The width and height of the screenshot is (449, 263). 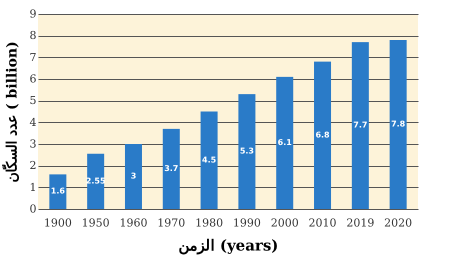 What do you see at coordinates (171, 223) in the screenshot?
I see `x-tick-label: 1970` at bounding box center [171, 223].